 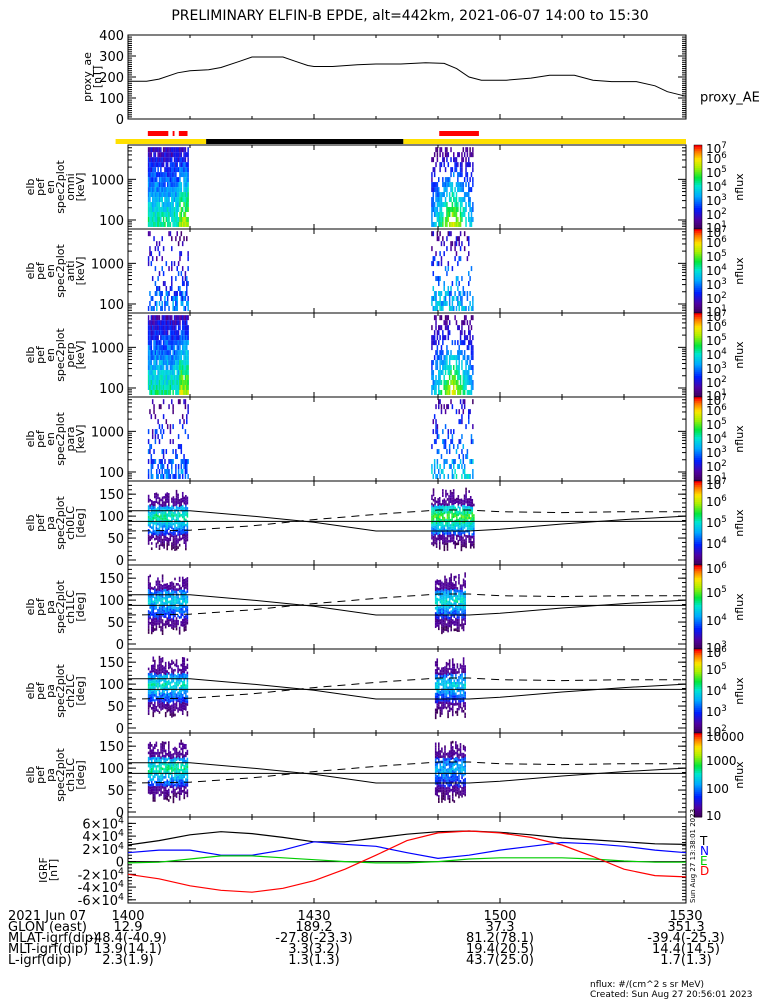 What do you see at coordinates (40, 354) in the screenshot?
I see `ylabel-line: pef` at bounding box center [40, 354].